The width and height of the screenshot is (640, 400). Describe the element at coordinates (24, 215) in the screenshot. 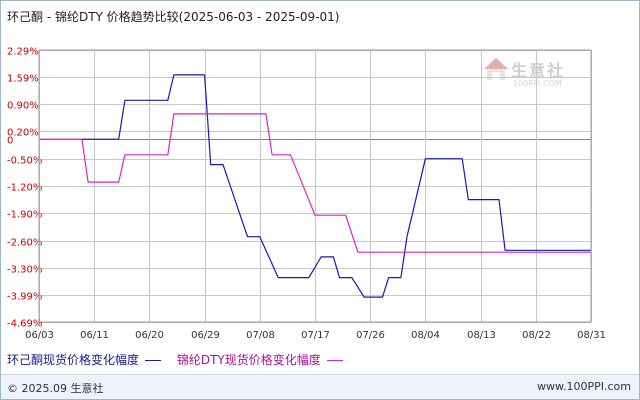

I see `y-tick-label: -1.90%` at that location.